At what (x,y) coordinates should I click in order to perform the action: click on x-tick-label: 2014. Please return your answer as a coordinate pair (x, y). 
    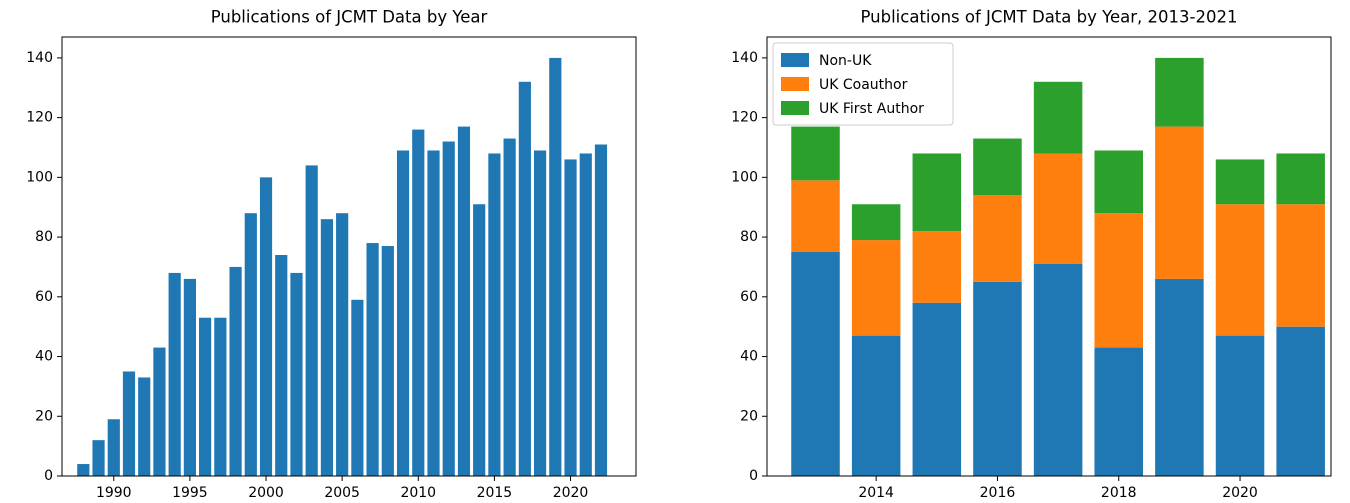
    Looking at the image, I should click on (876, 493).